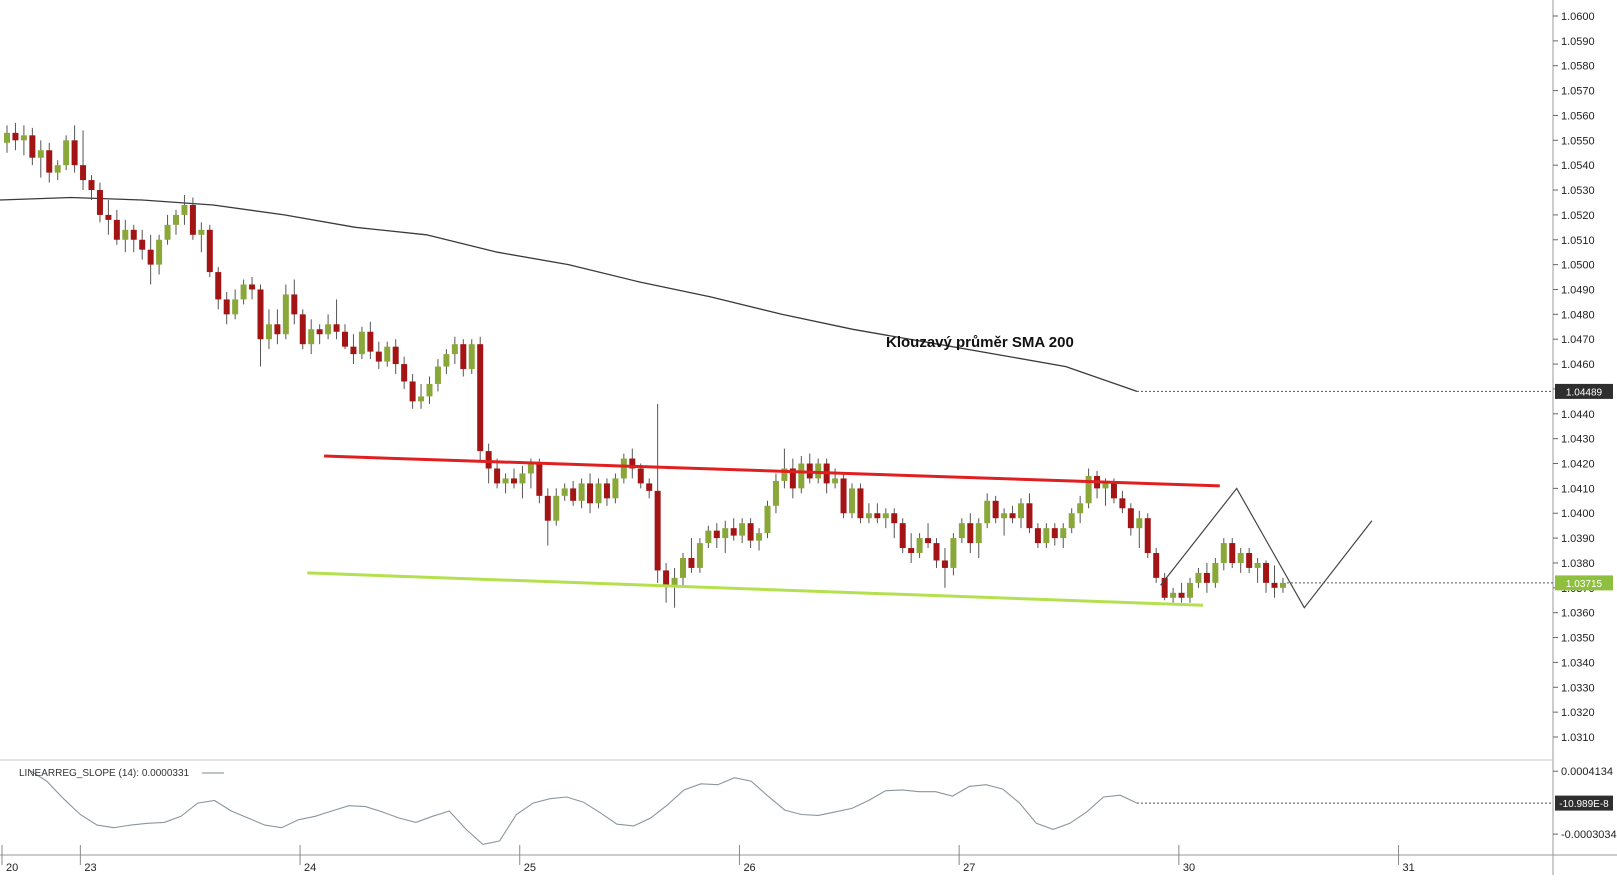 This screenshot has height=880, width=1617. I want to click on y-tick-label: 1.0510, so click(1578, 241).